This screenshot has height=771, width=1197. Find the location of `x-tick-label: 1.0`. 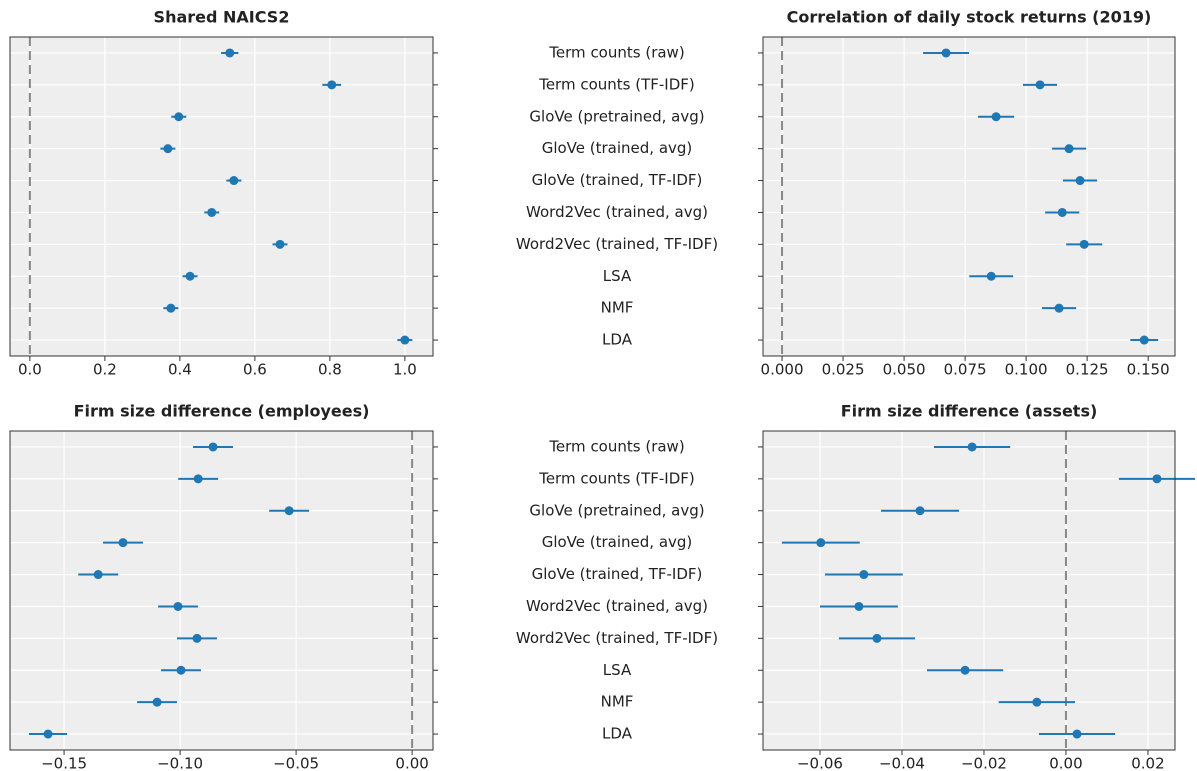

x-tick-label: 1.0 is located at coordinates (405, 370).